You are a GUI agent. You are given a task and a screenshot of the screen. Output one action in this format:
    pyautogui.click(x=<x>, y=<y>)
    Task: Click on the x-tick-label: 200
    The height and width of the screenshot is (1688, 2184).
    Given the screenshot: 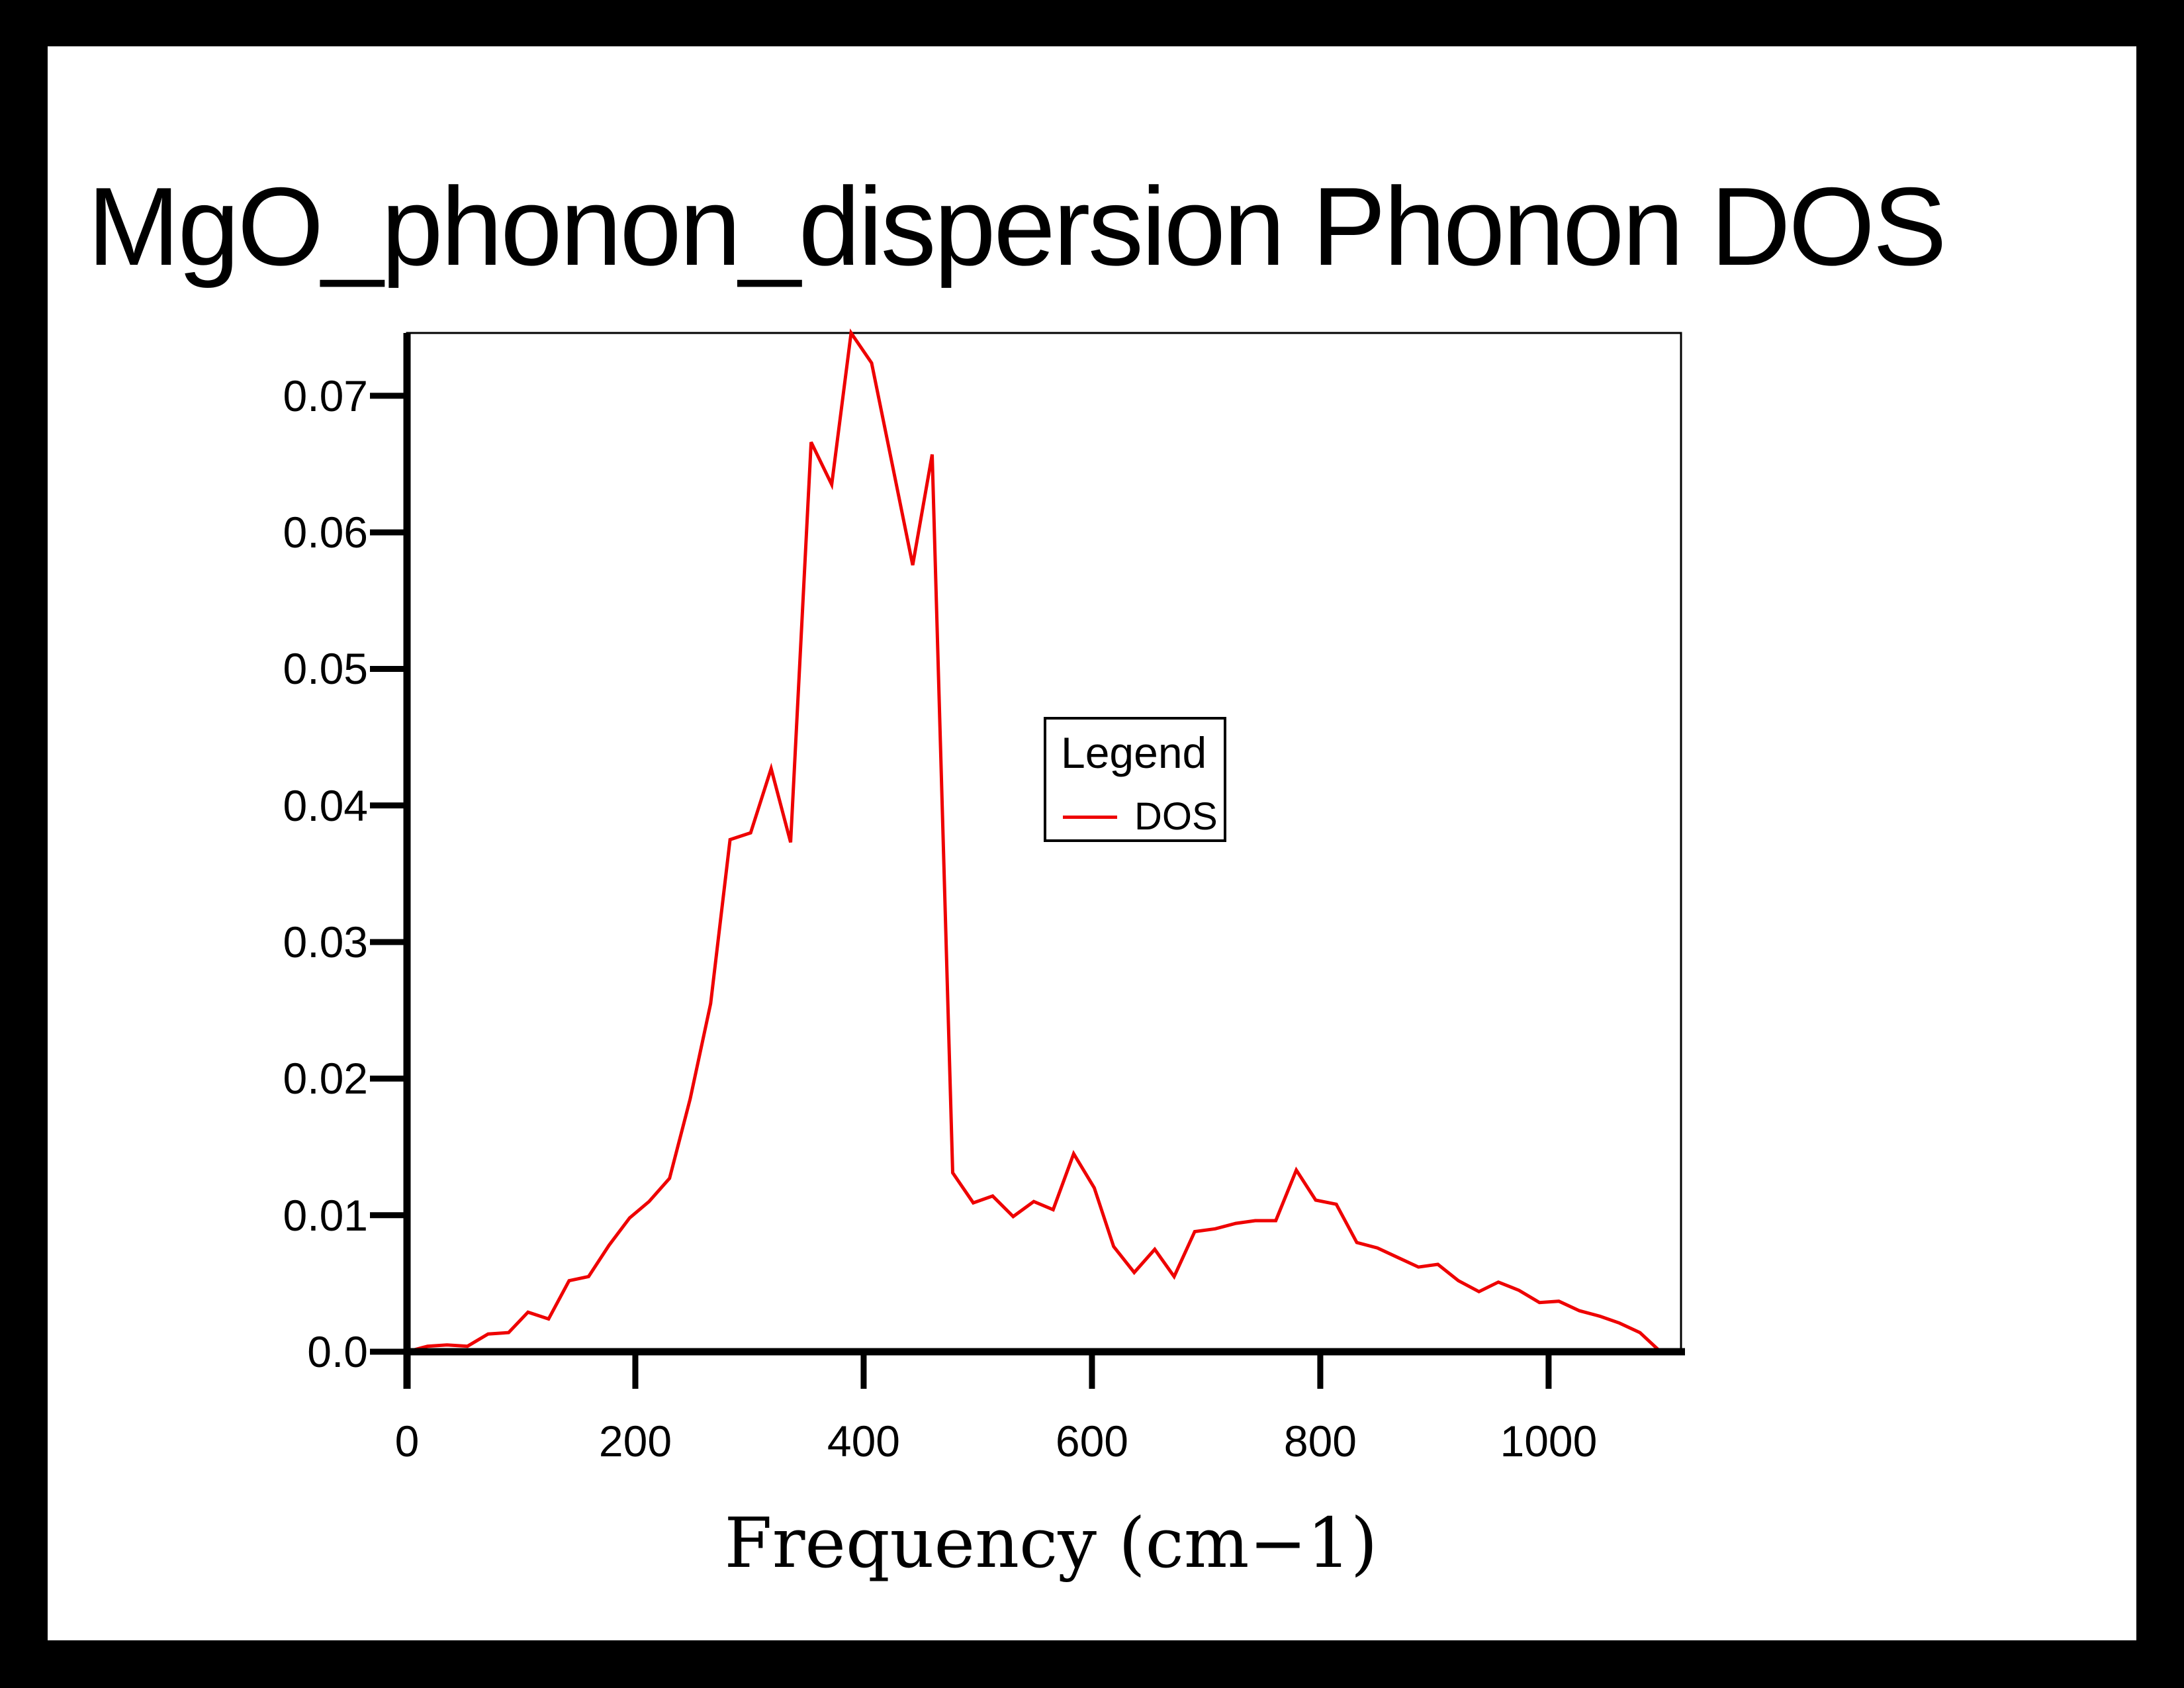 What is the action you would take?
    pyautogui.click(x=635, y=1441)
    